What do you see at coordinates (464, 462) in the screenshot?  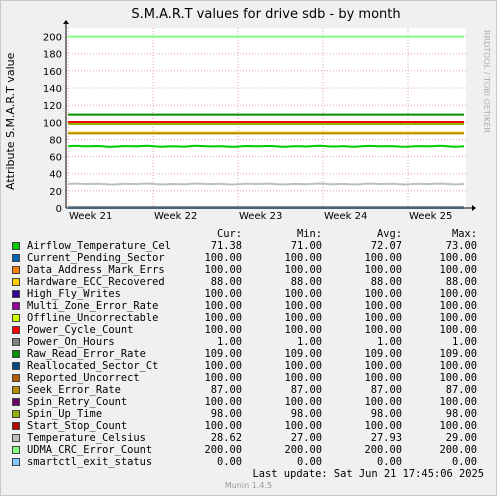 I see `legend-max: 0.00` at bounding box center [464, 462].